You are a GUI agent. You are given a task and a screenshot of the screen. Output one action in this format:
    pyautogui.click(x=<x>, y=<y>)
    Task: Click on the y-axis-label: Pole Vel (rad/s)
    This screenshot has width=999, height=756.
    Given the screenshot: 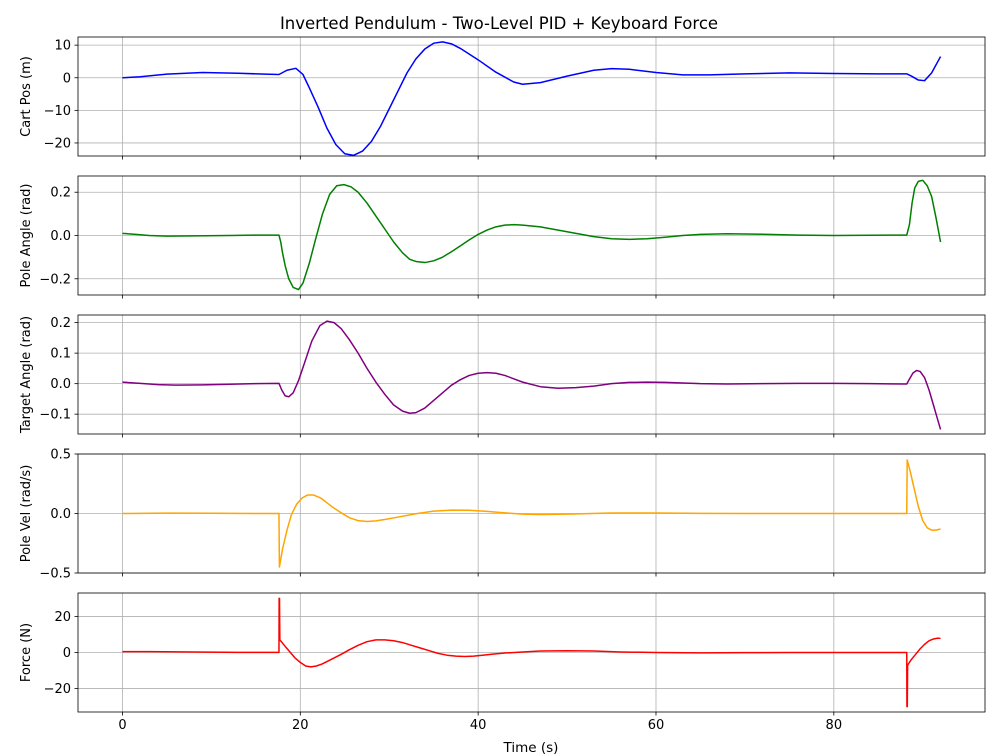 What is the action you would take?
    pyautogui.click(x=26, y=514)
    